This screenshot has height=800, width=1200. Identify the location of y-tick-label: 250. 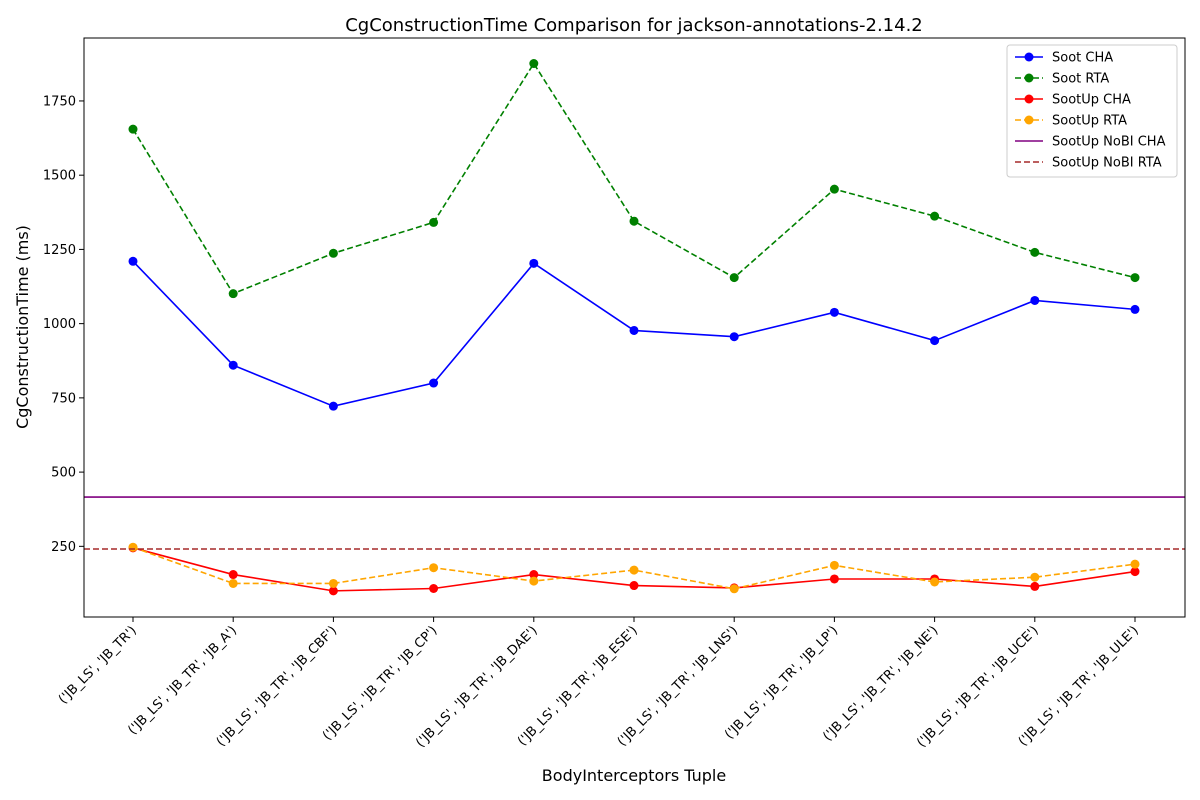
(63, 547).